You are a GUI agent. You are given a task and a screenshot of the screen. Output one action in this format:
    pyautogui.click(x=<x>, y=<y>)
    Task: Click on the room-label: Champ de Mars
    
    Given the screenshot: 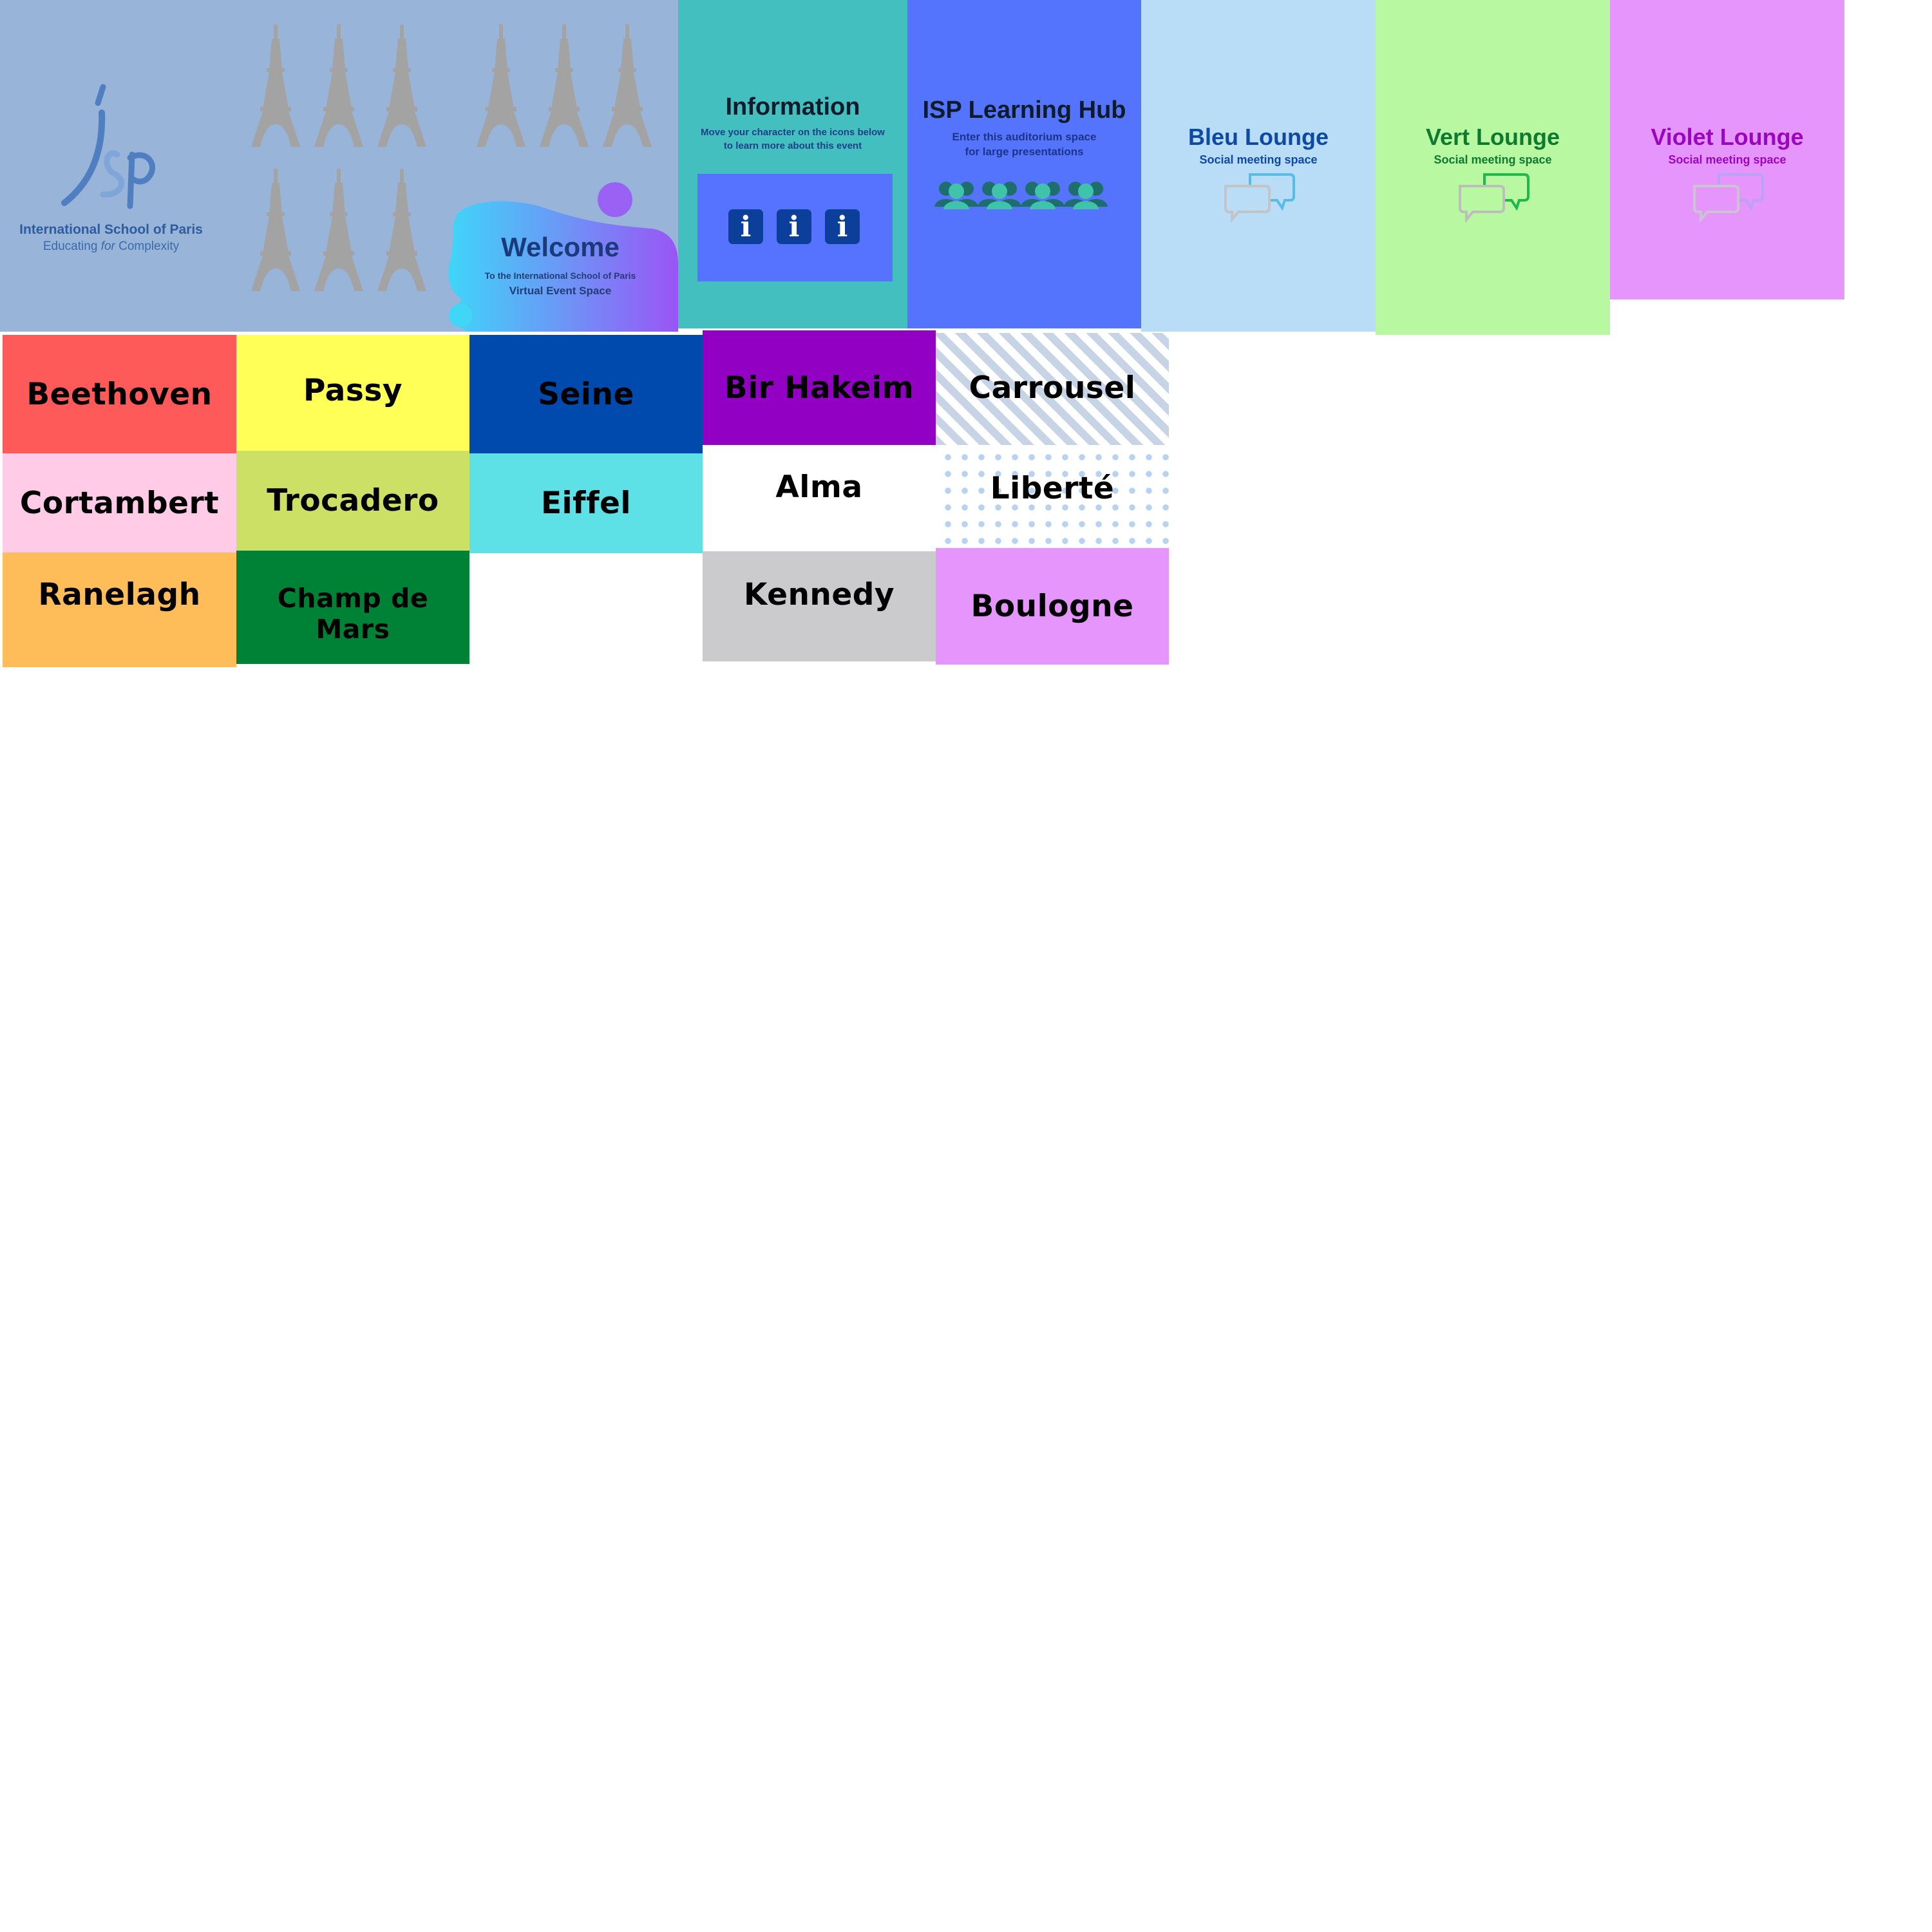 What is the action you would take?
    pyautogui.click(x=353, y=614)
    